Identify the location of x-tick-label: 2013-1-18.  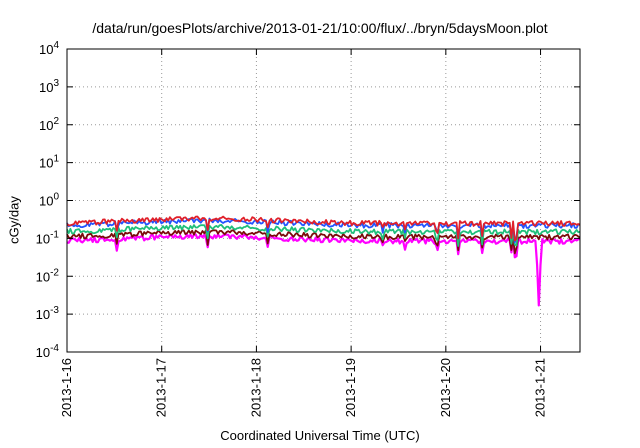
(255, 387).